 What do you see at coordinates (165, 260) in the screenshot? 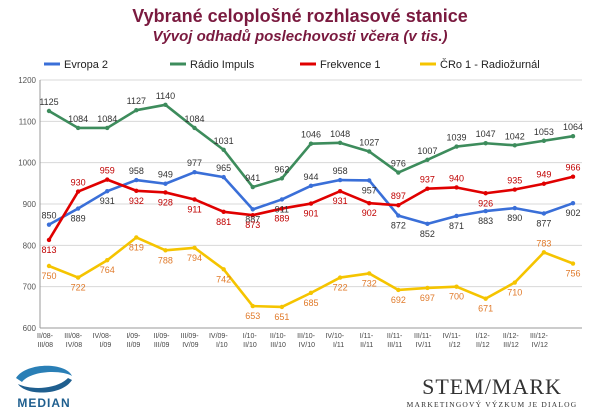
I see `data-label: 788` at bounding box center [165, 260].